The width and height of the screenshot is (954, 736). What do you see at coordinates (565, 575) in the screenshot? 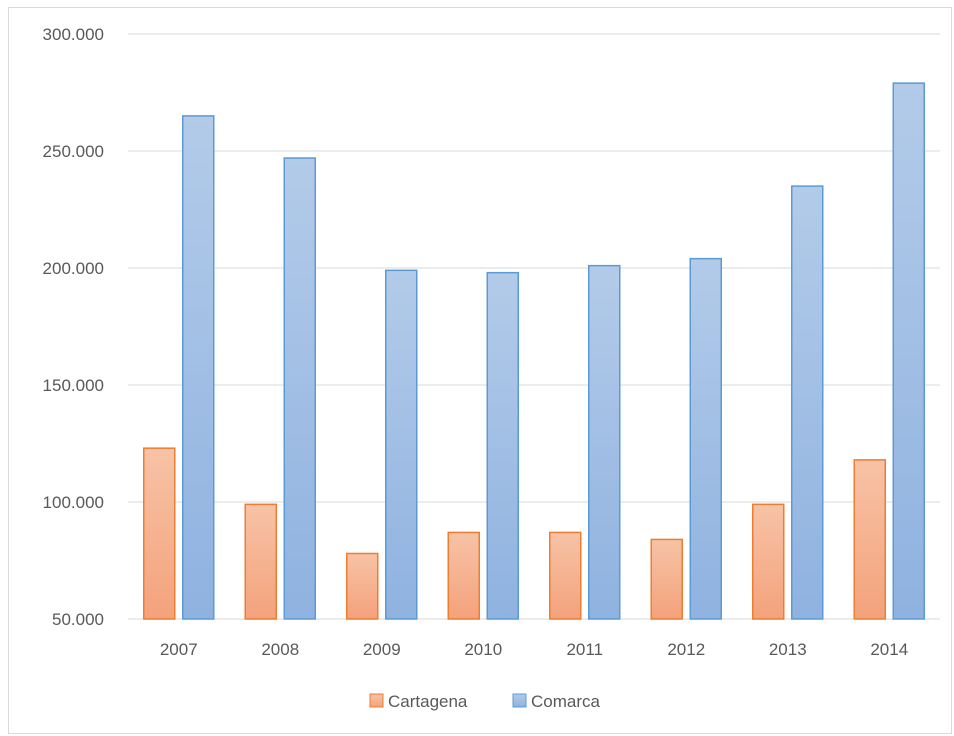
I see `bar-cartagena-2011` at bounding box center [565, 575].